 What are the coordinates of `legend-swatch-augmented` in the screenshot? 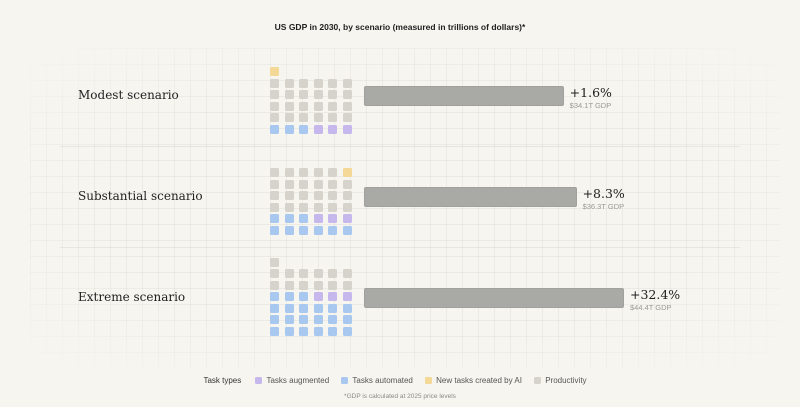 It's located at (259, 380).